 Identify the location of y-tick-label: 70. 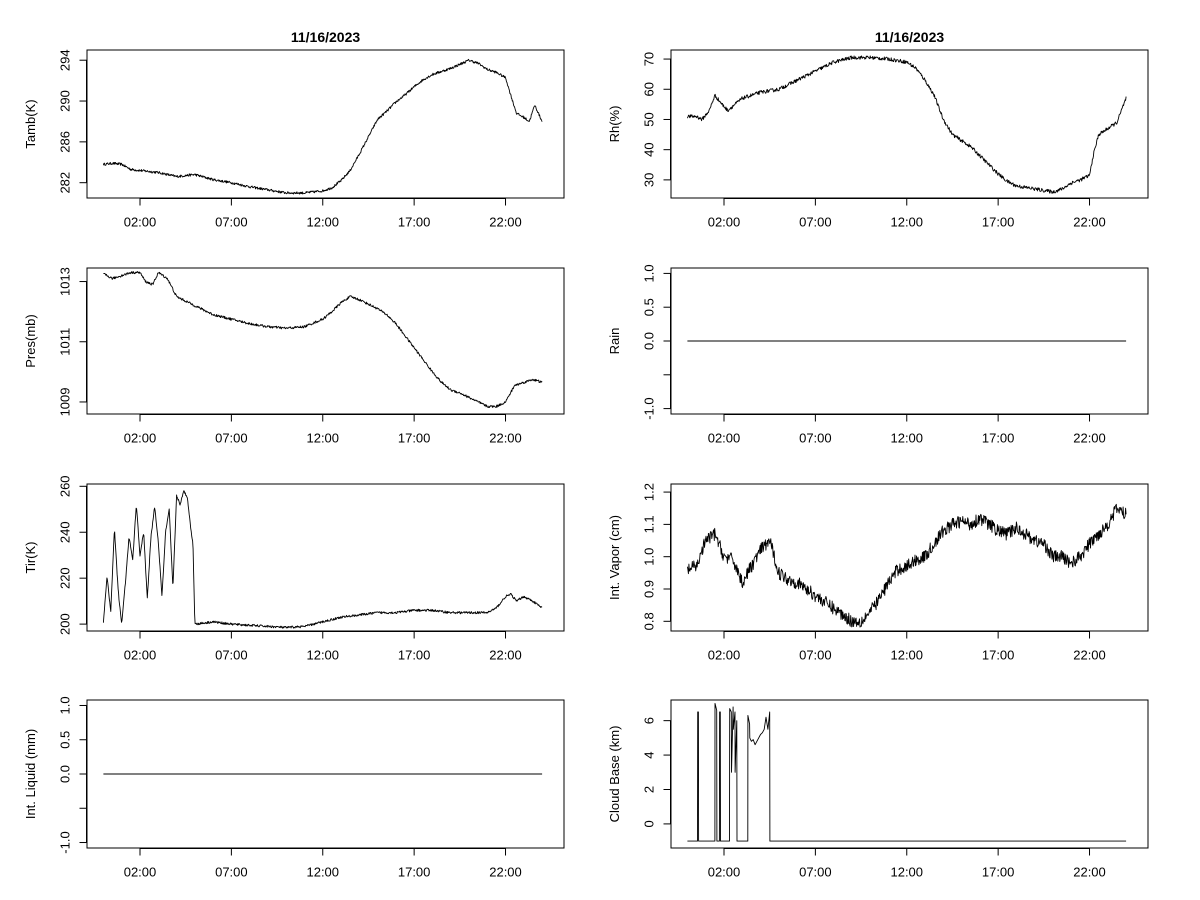
(649, 59).